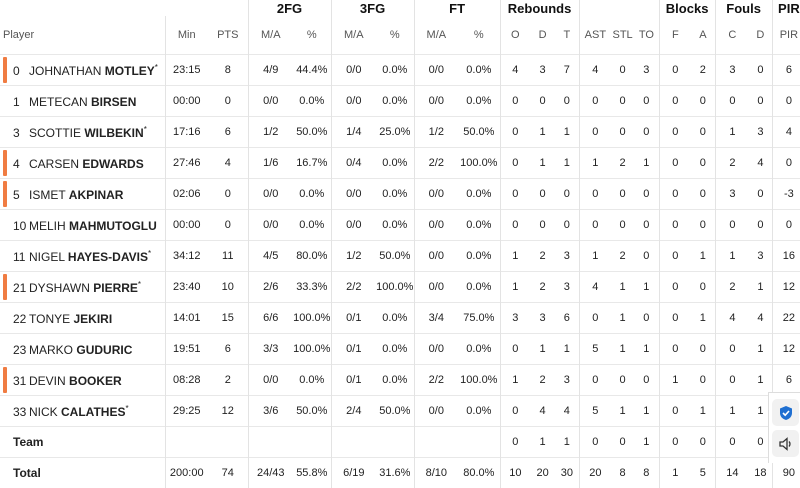 The height and width of the screenshot is (488, 800). Describe the element at coordinates (95, 381) in the screenshot. I see `player-last-name: BOOKER` at that location.